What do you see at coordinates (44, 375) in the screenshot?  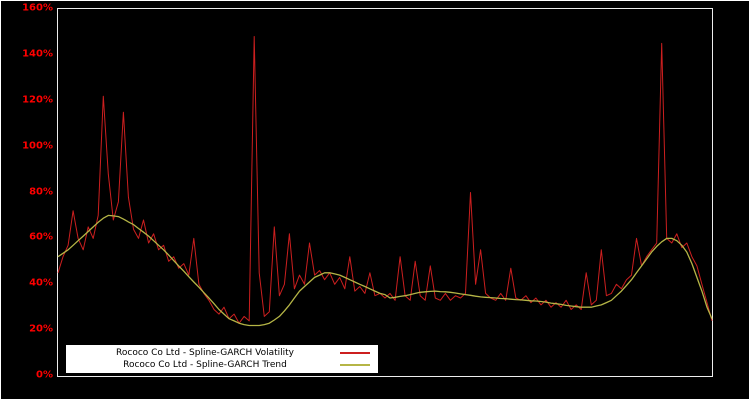 I see `y-tick-label: 0%` at bounding box center [44, 375].